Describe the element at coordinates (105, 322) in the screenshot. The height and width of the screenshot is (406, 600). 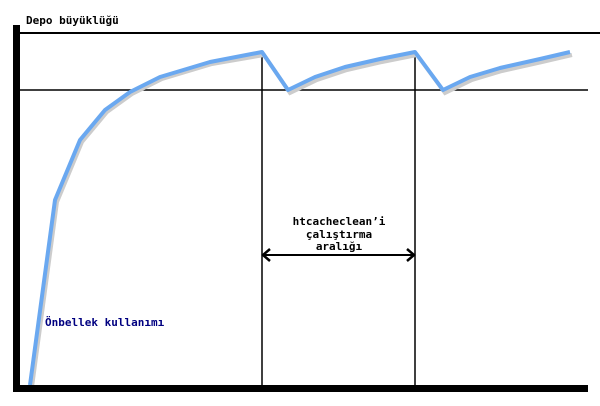
I see `cache-usage-label: Önbellek kullanımı` at that location.